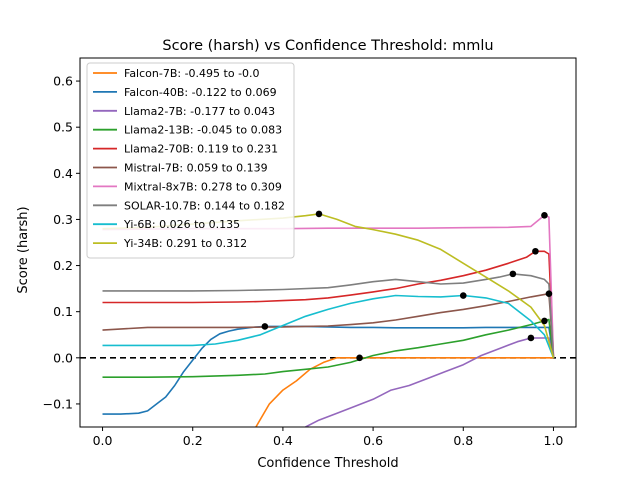 This screenshot has width=640, height=480. Describe the element at coordinates (204, 205) in the screenshot. I see `legend-label: SOLAR-10.7B: 0.144 to 0.182` at that location.